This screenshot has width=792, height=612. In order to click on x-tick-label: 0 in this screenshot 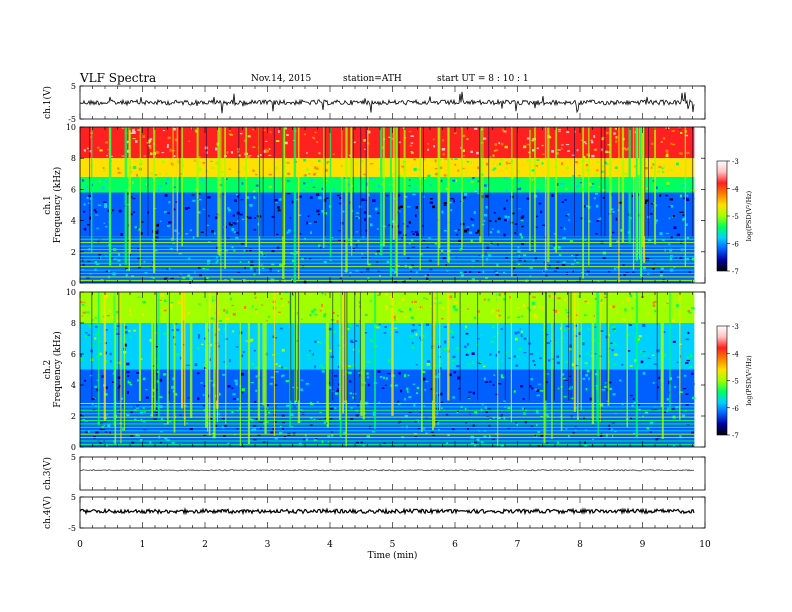, I will do `click(80, 545)`.